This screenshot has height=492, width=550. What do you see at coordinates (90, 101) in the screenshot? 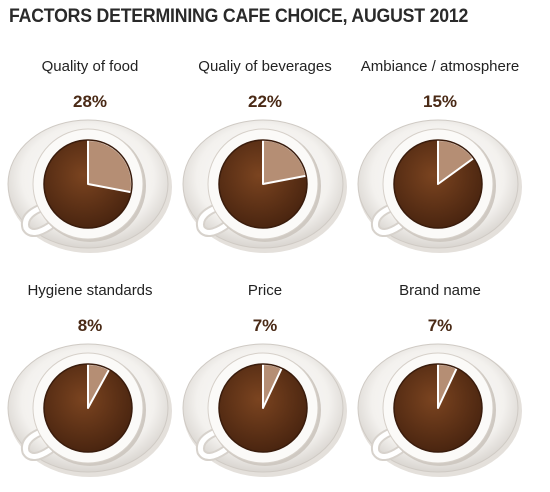
I see `percent-label: 28%` at bounding box center [90, 101].